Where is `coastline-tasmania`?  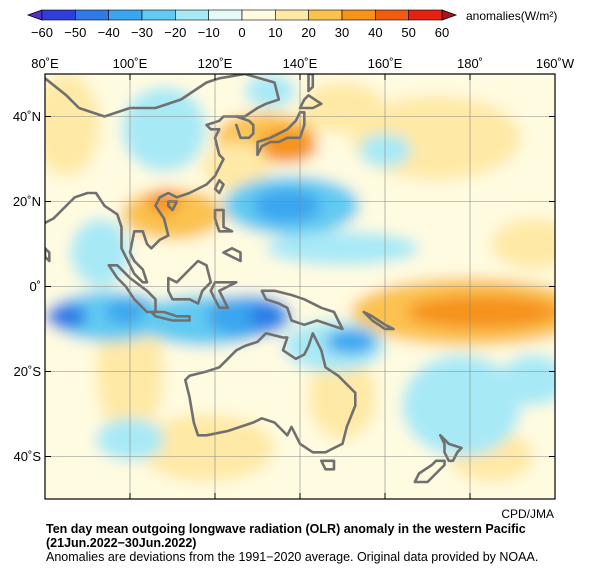 coastline-tasmania is located at coordinates (327, 465).